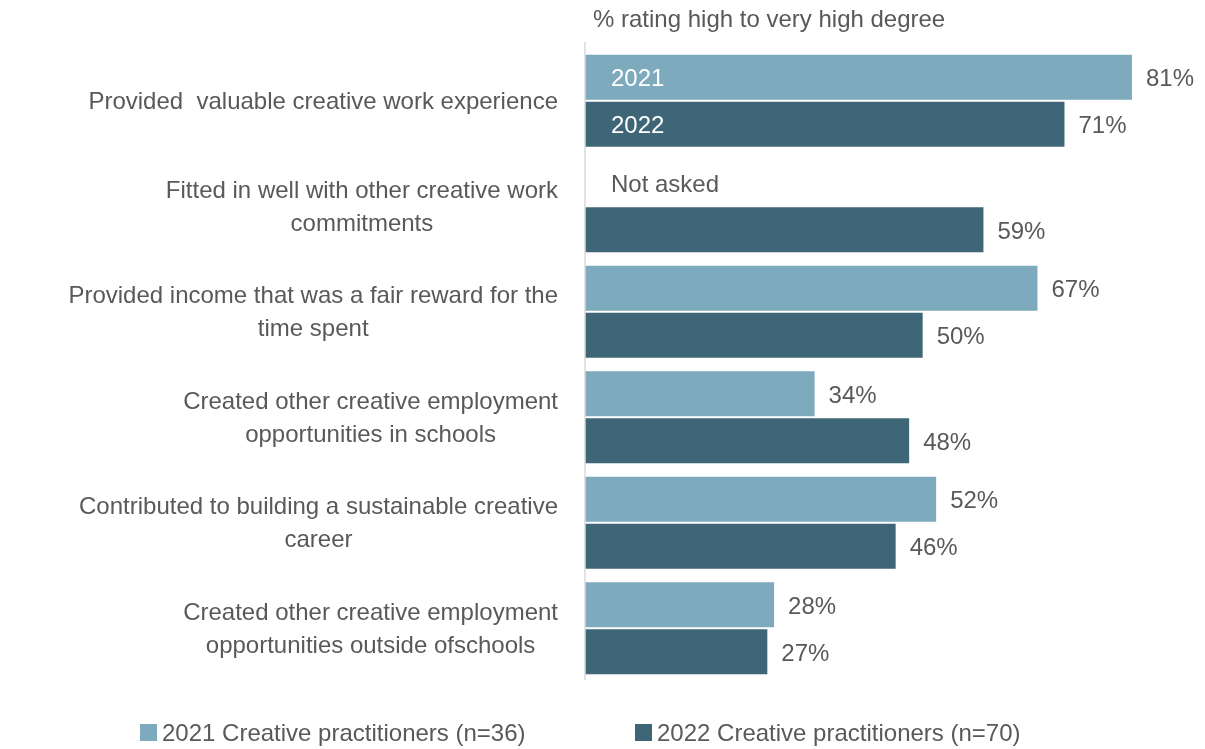  I want to click on y-tick-label: Provided income that was a fair reward for the time spent, so click(313, 311).